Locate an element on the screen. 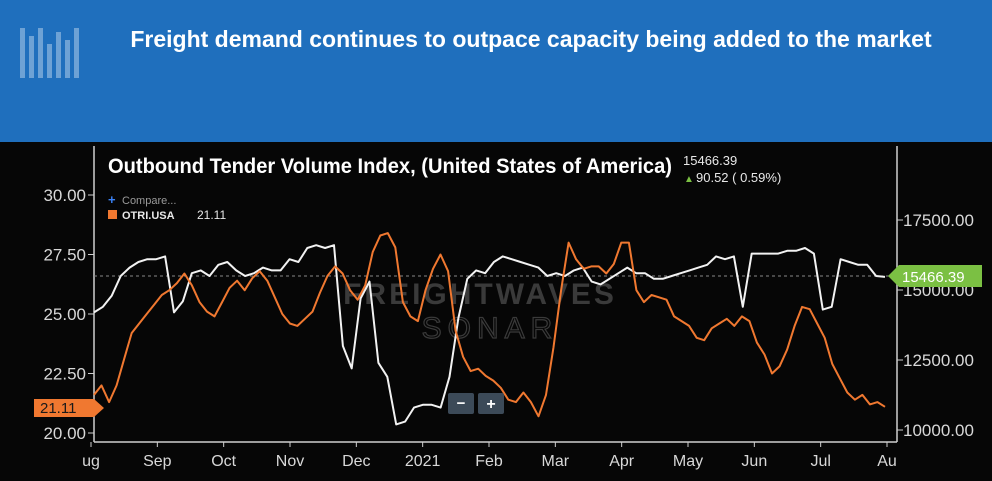  left-tick-label: 22.50 is located at coordinates (64, 374).